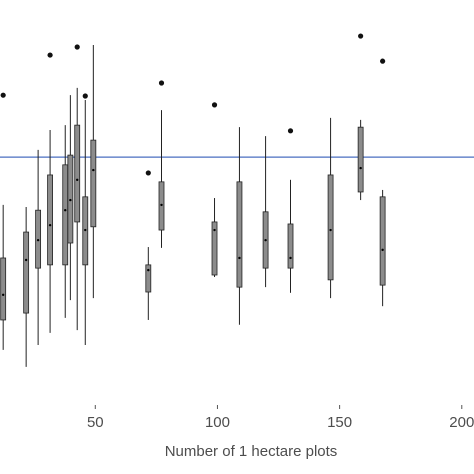  Describe the element at coordinates (339, 422) in the screenshot. I see `x-tick-label: 150` at that location.